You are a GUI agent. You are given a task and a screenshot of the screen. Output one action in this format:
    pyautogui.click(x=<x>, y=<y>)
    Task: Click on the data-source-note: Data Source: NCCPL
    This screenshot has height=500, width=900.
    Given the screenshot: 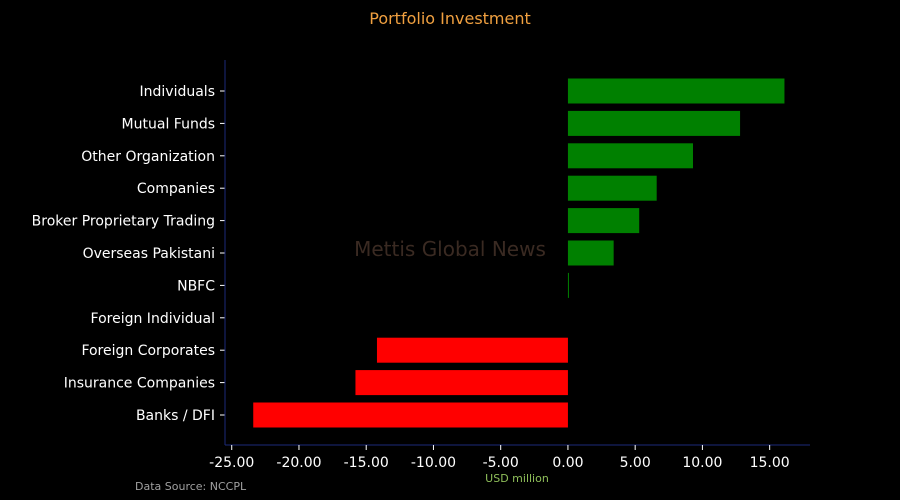 What is the action you would take?
    pyautogui.click(x=191, y=486)
    